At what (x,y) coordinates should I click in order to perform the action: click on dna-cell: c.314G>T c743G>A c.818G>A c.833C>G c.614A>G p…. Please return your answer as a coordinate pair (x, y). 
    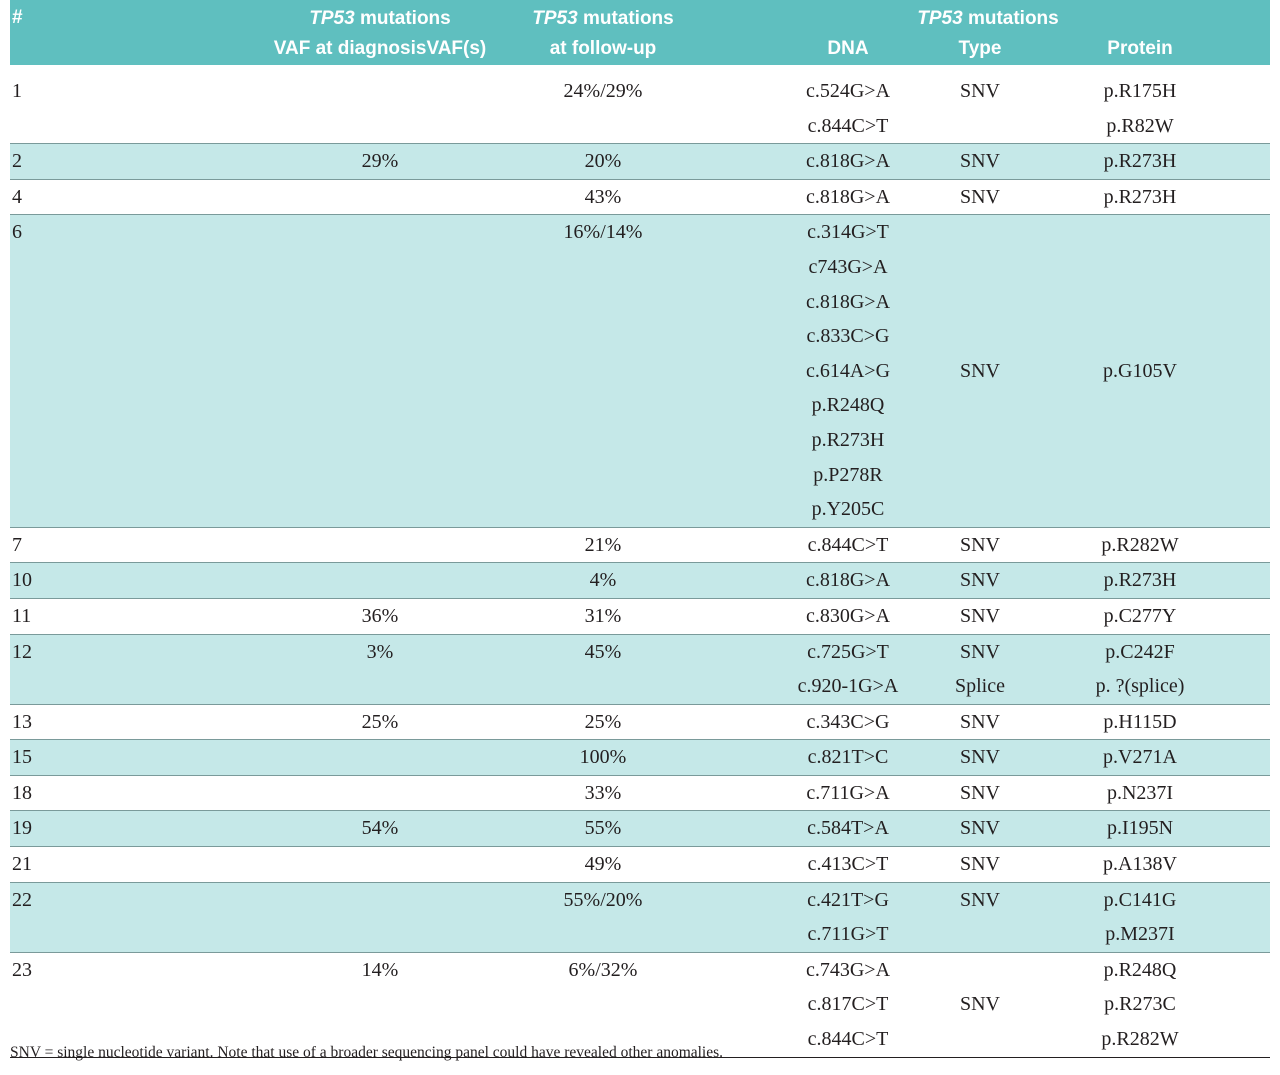
    Looking at the image, I should click on (828, 370).